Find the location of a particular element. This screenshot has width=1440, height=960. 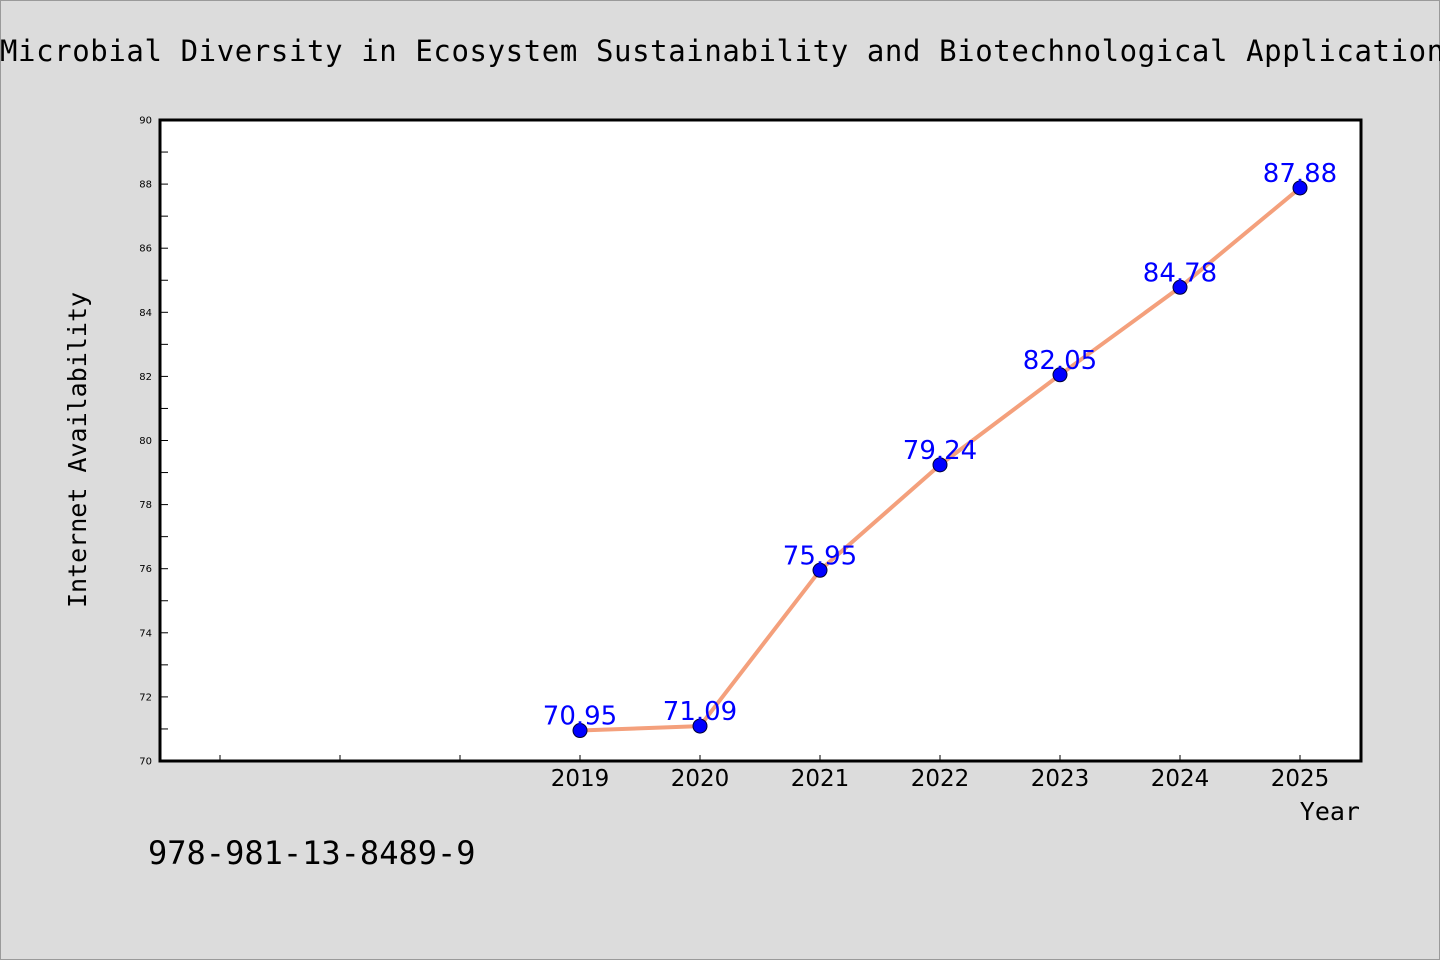

y-axis-label: Internet Availability is located at coordinates (77, 450).